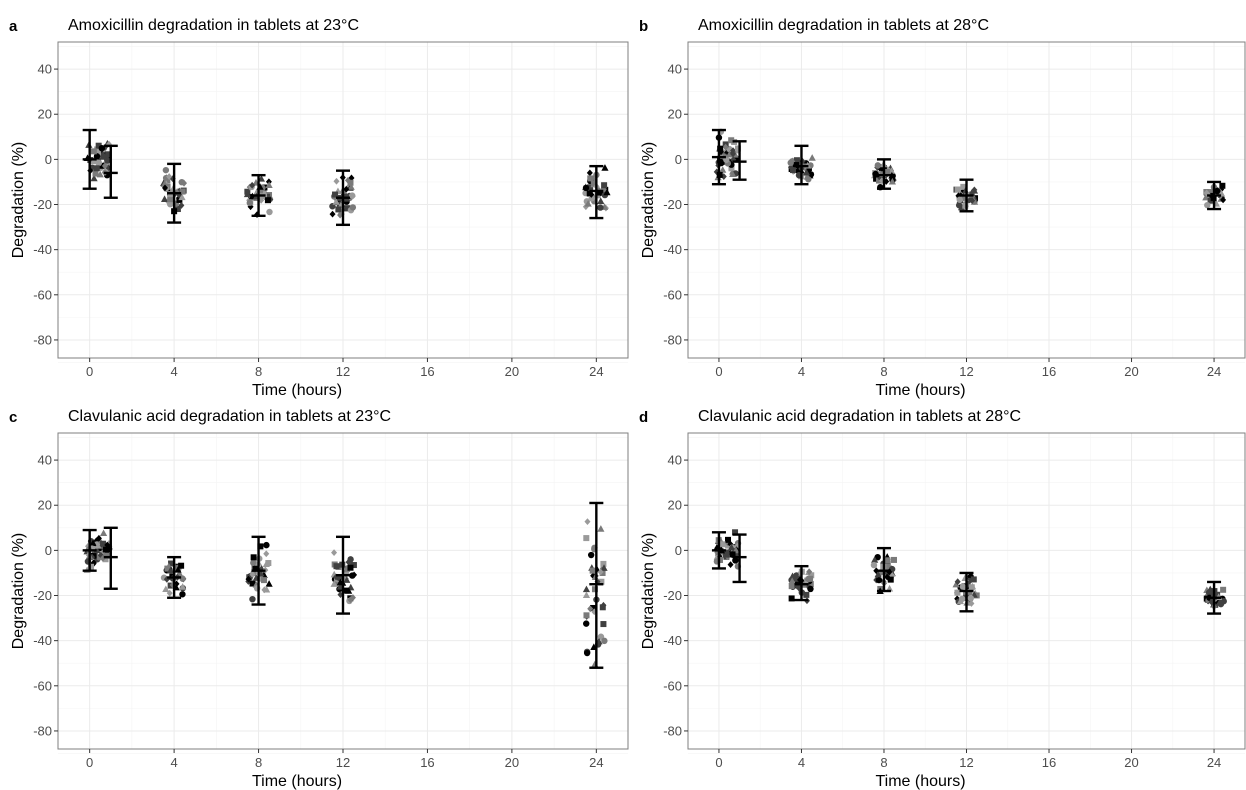  Describe the element at coordinates (920, 390) in the screenshot. I see `x-axis-title: Time (hours)` at that location.